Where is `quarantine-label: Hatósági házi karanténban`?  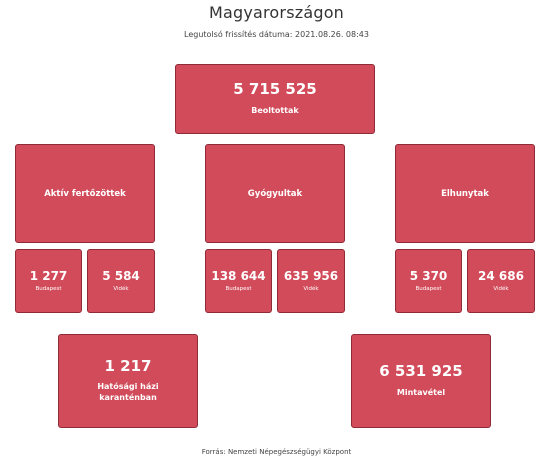
quarantine-label: Hatósági házi karanténban is located at coordinates (128, 392).